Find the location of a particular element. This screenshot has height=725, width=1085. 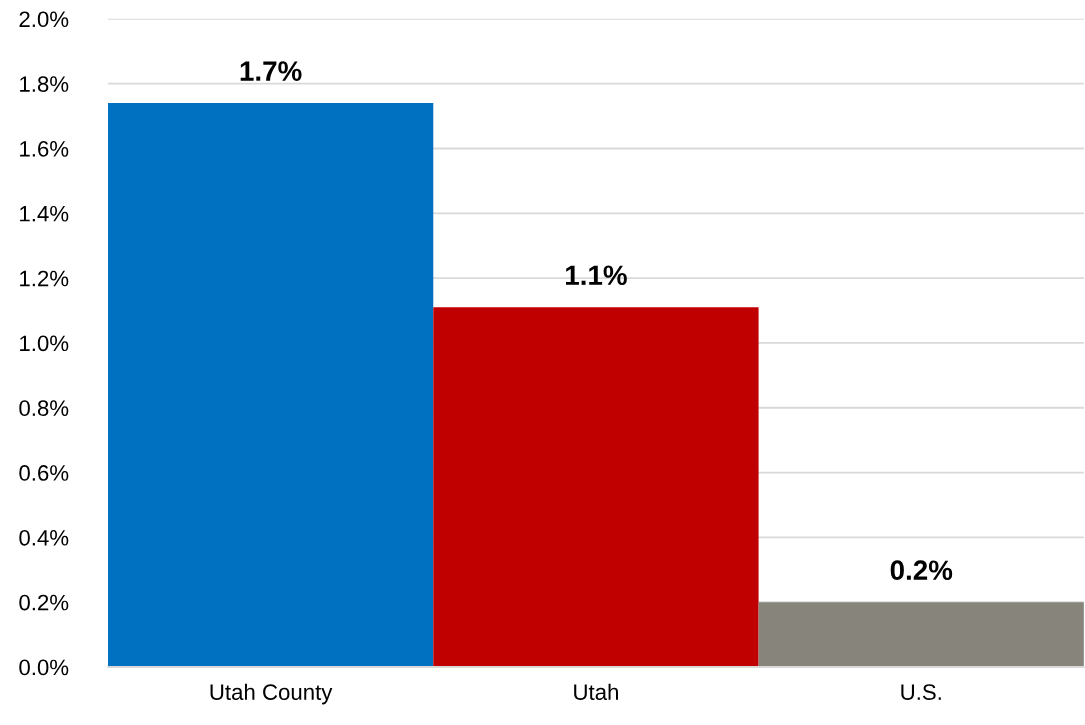

y-tick-label: 1.2% is located at coordinates (44, 278).